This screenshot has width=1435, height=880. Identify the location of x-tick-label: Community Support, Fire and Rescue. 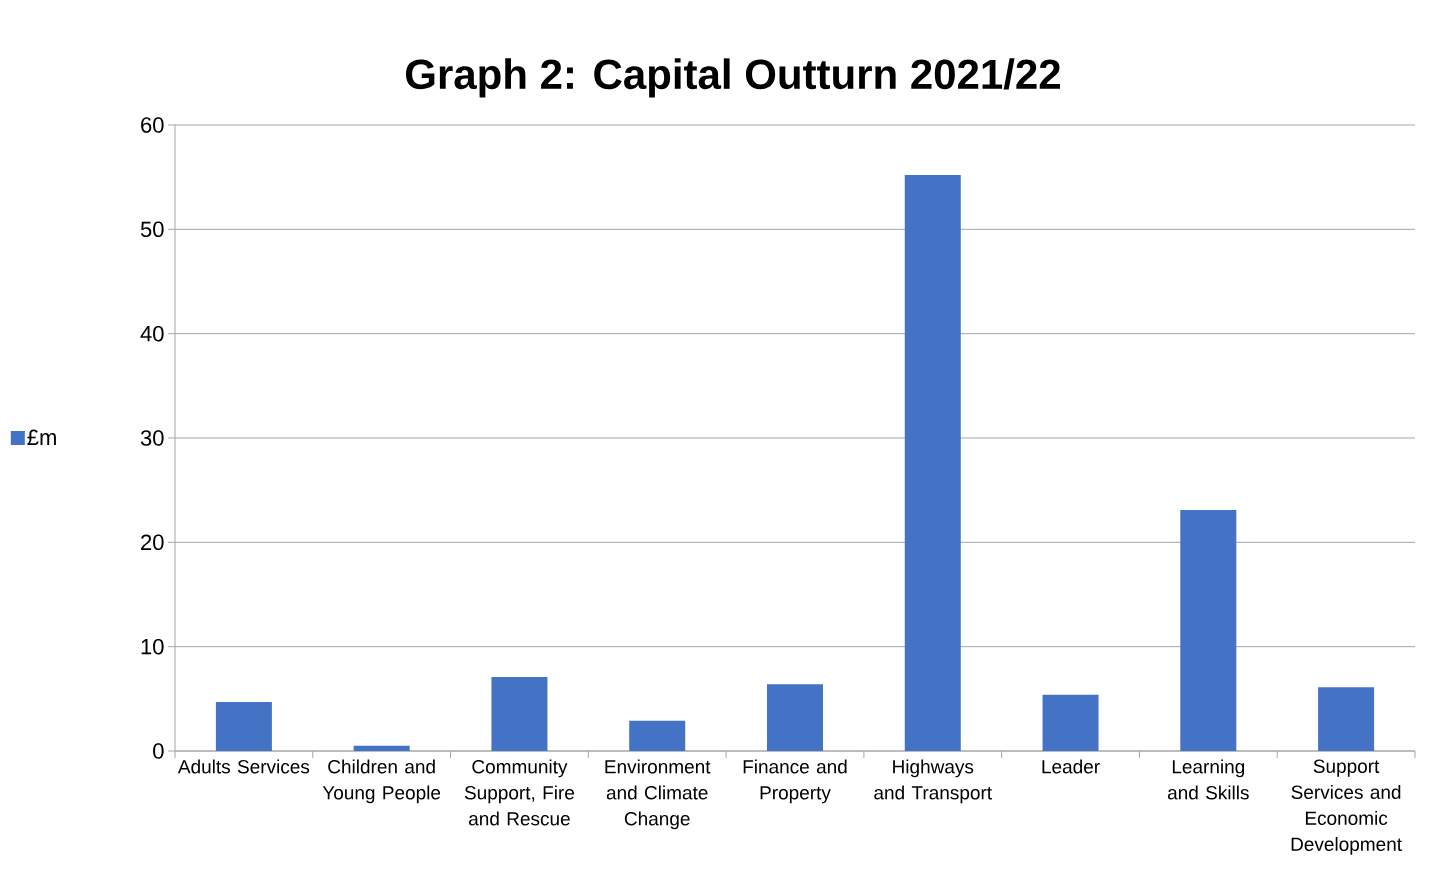
(519, 792).